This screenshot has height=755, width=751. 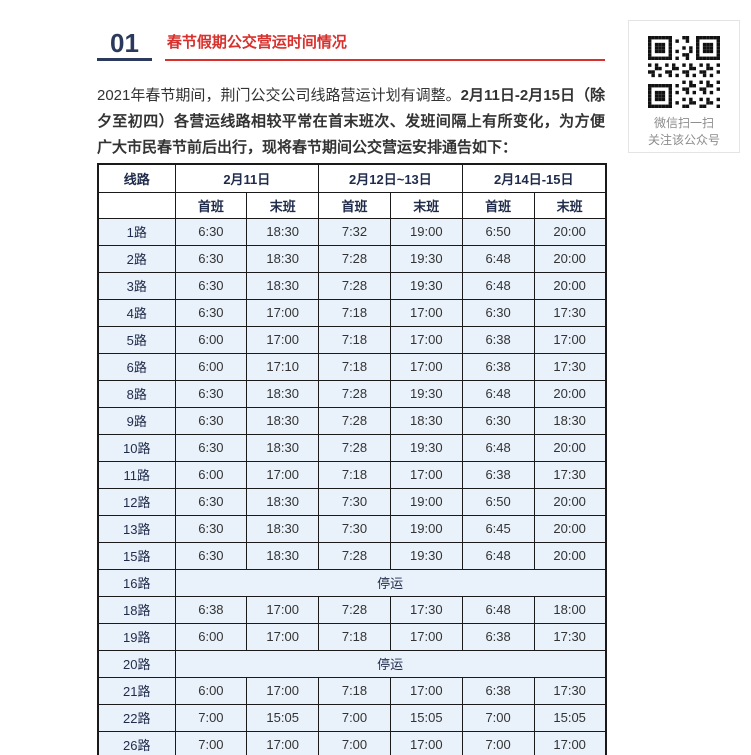 I want to click on section-title: 春节假期公交营运时间情况, so click(x=256, y=42).